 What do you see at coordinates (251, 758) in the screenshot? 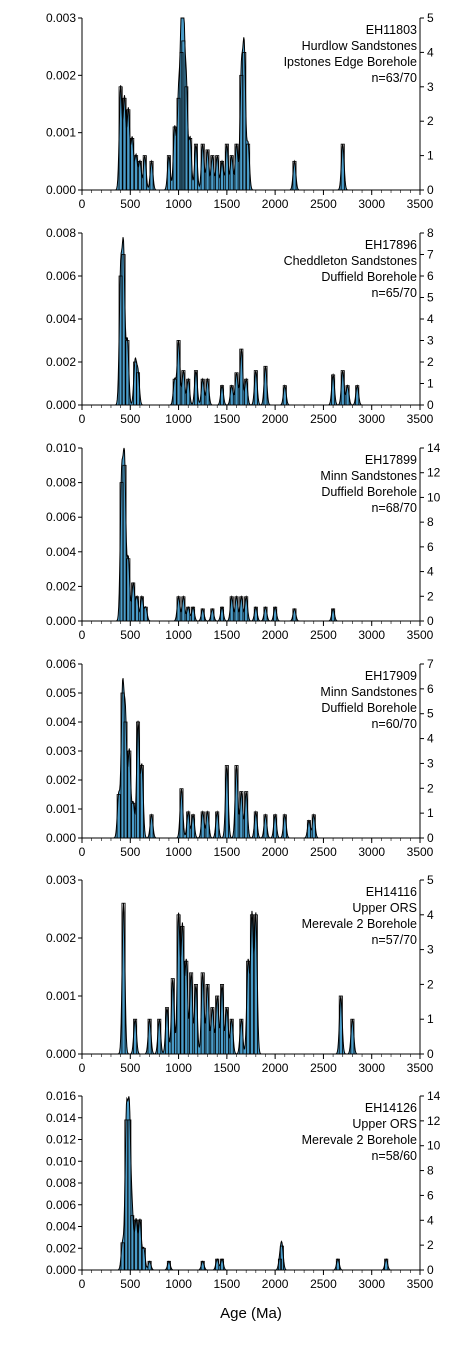
I see `probability-density-curve` at bounding box center [251, 758].